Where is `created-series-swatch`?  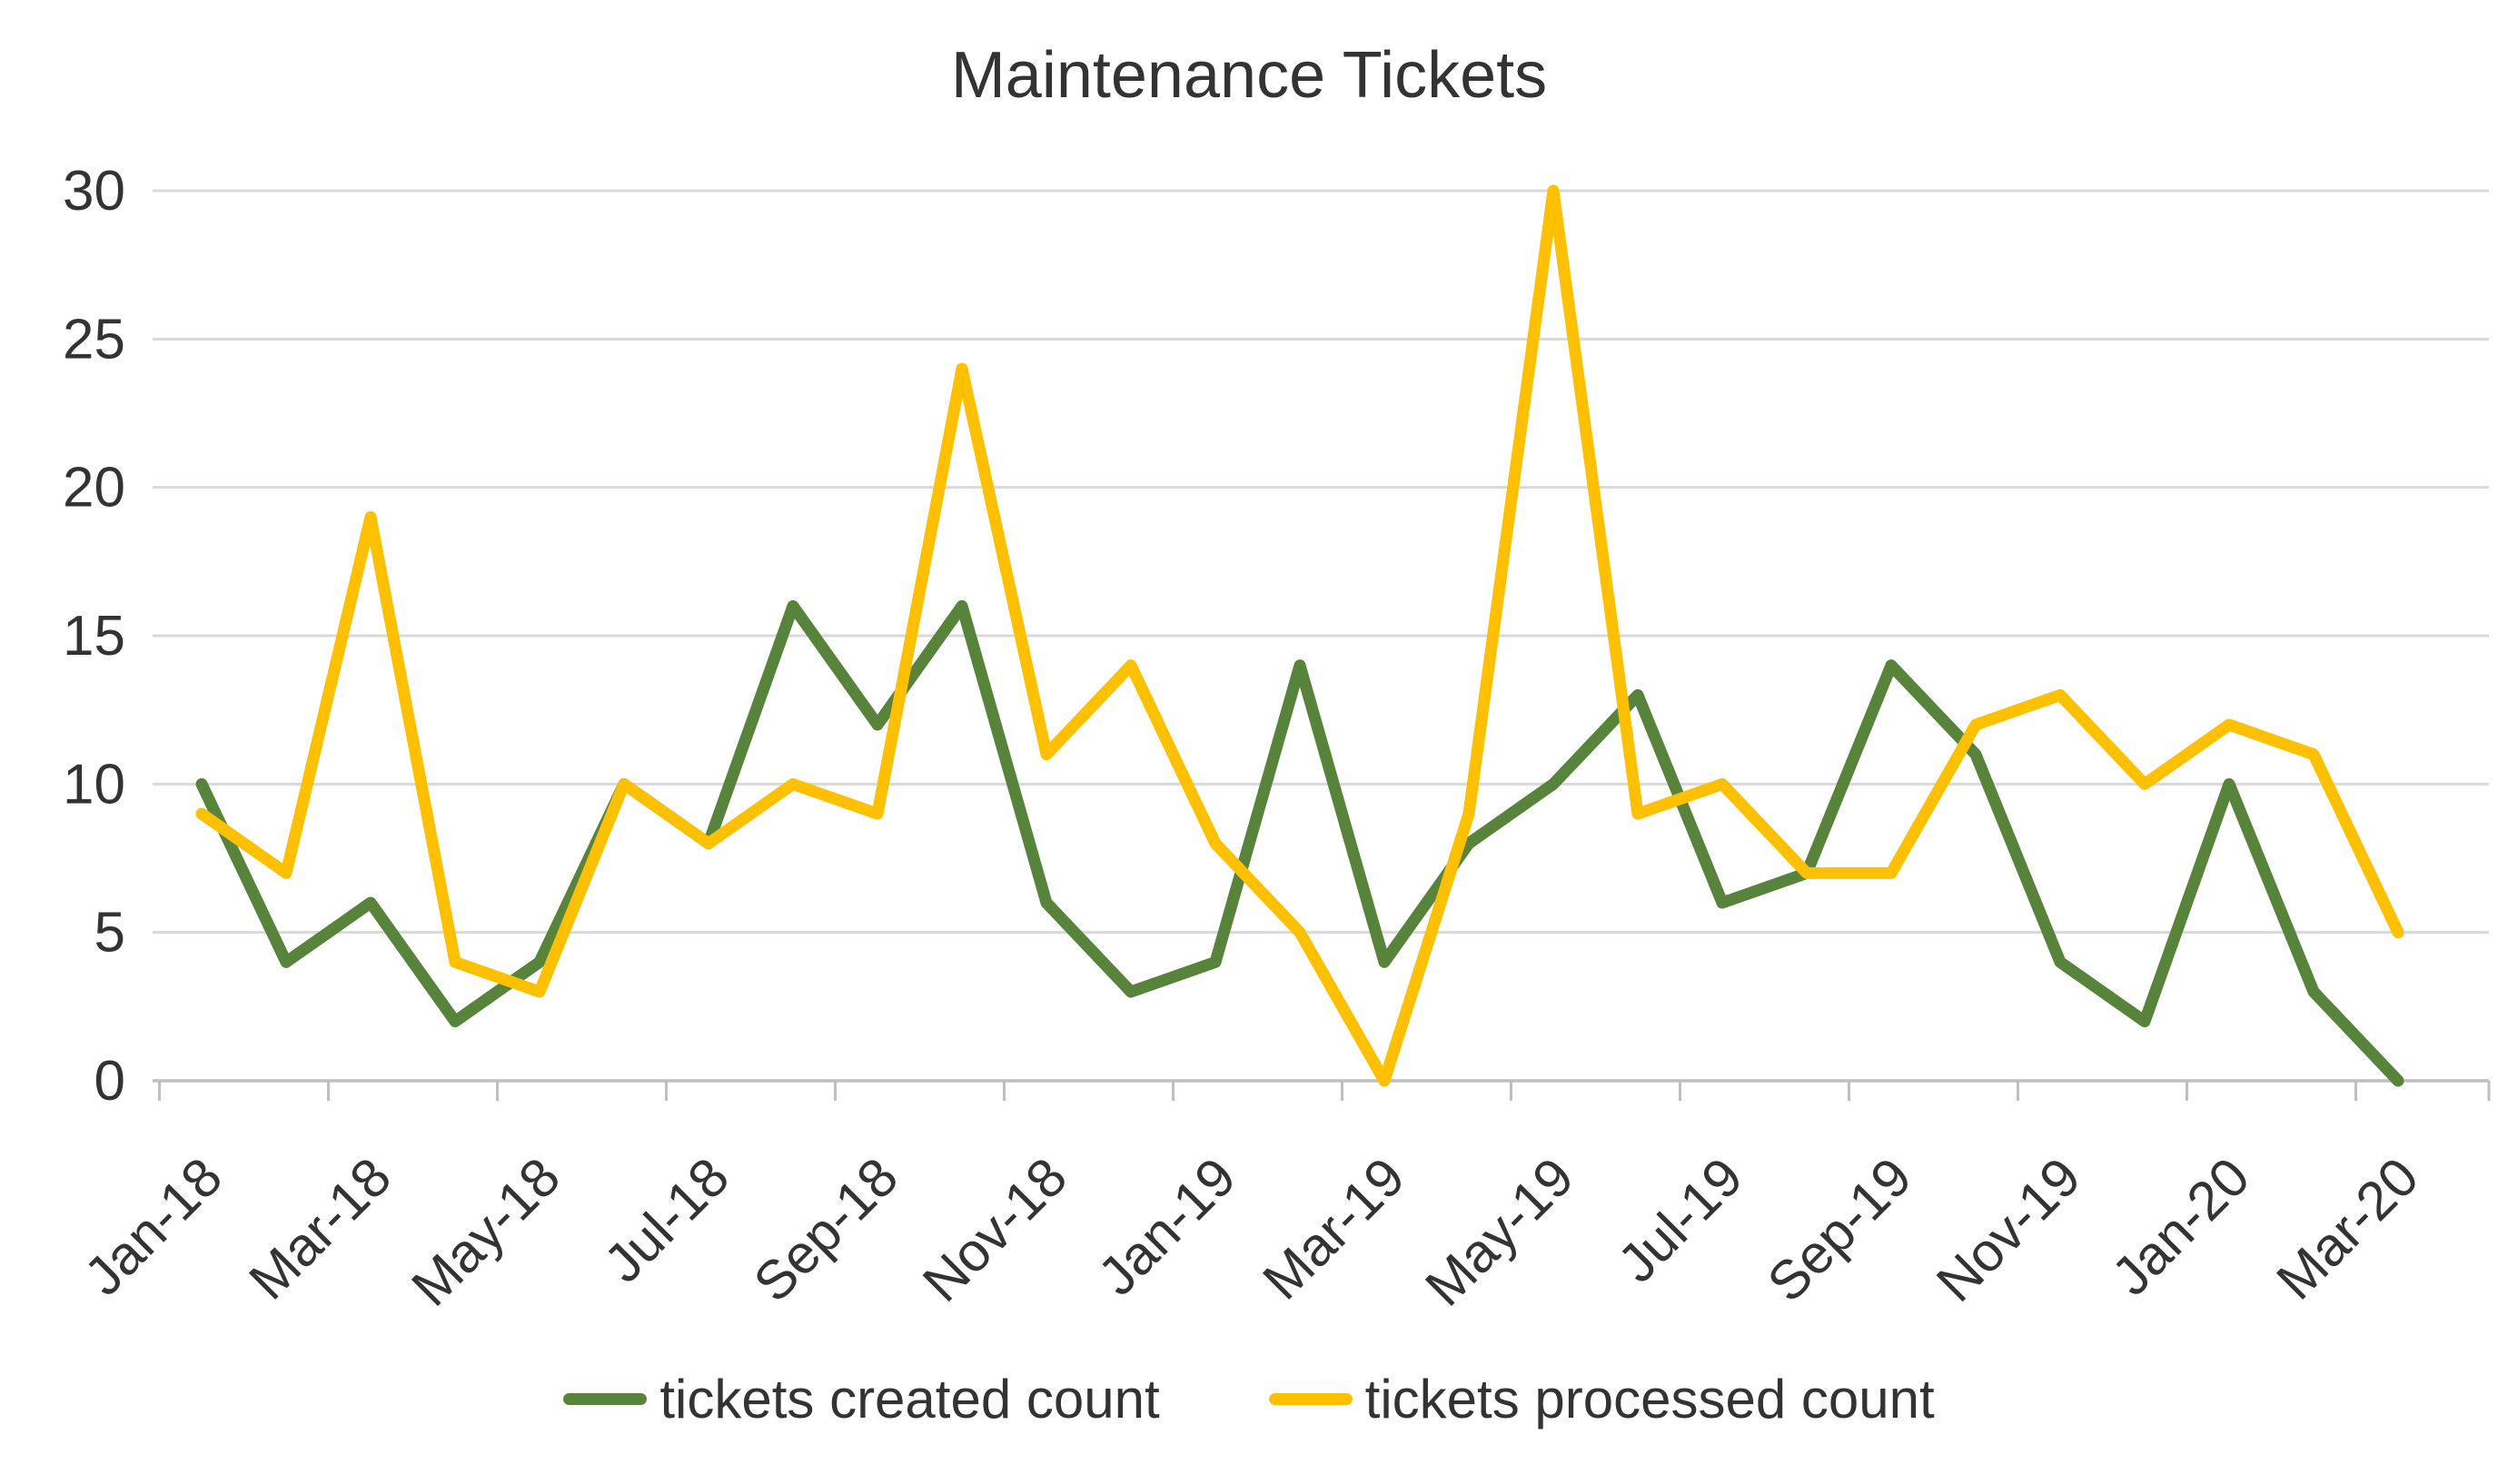
created-series-swatch is located at coordinates (605, 1399).